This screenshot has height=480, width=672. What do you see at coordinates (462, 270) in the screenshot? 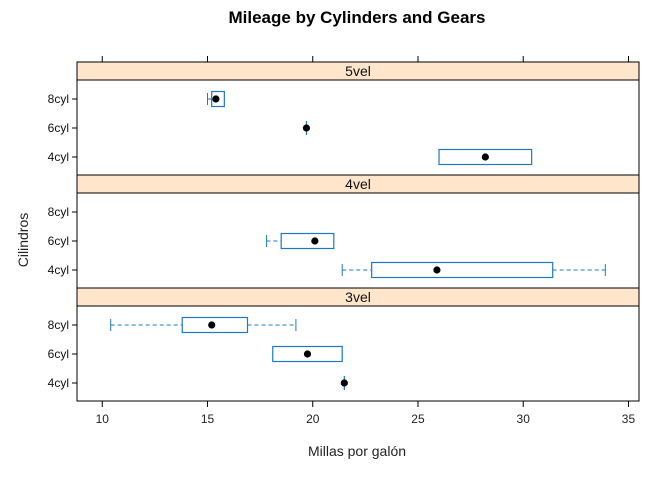
I see `box-4vel-4cyl` at bounding box center [462, 270].